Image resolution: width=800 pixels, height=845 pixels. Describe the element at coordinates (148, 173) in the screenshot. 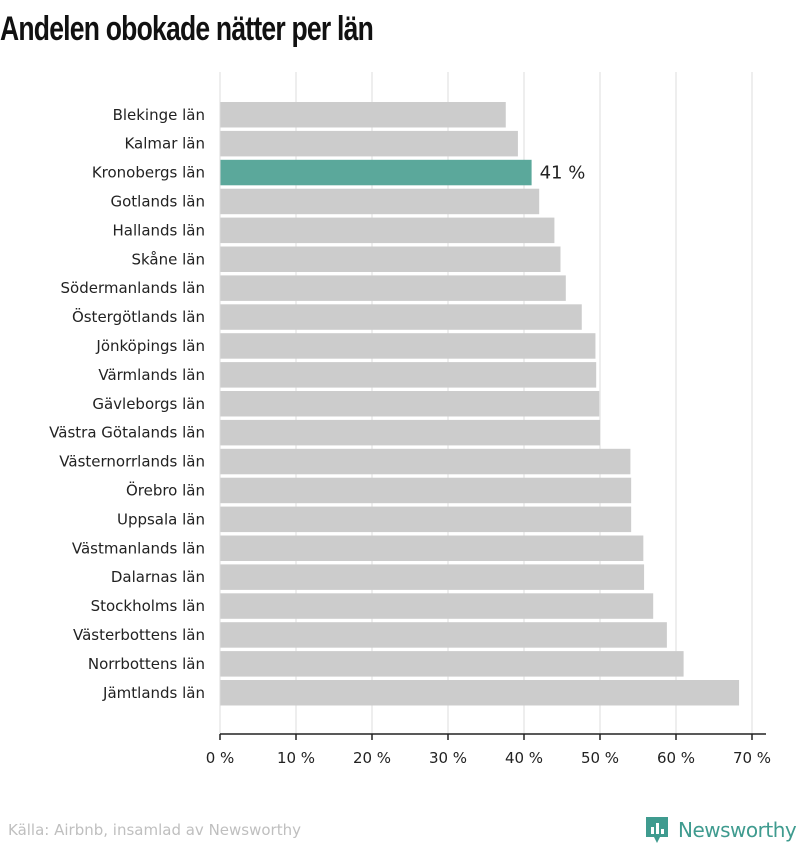

I see `category-label: Kronobergs län` at that location.